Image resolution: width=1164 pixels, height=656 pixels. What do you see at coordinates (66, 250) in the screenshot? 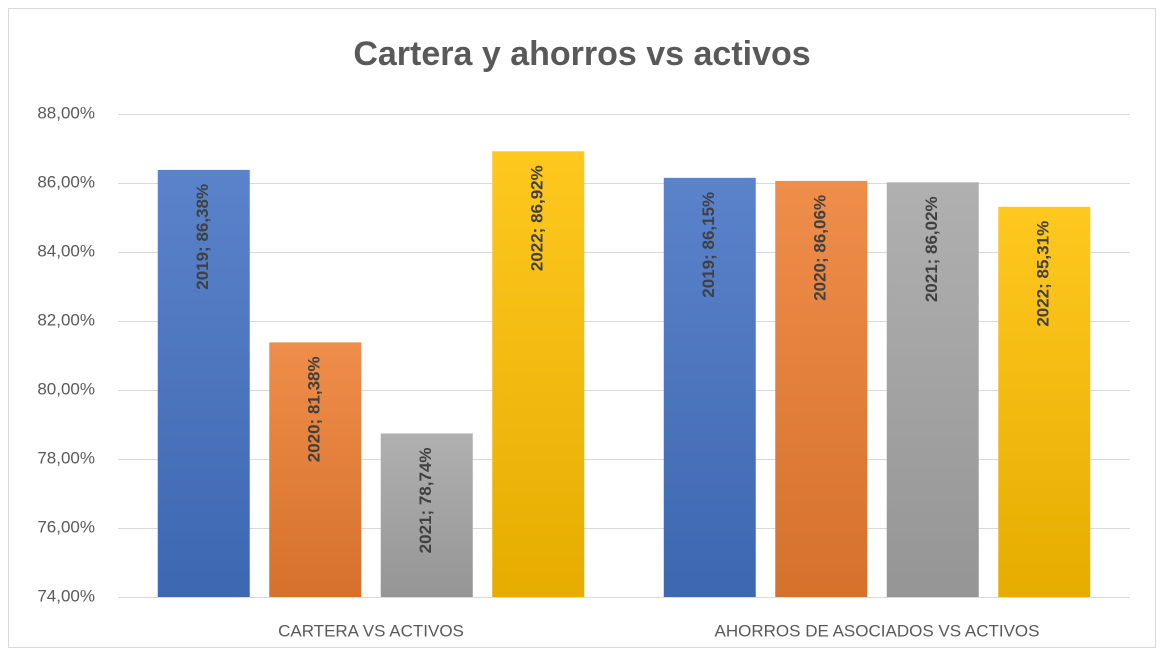
I see `y-tick-label: 84,00%` at bounding box center [66, 250].